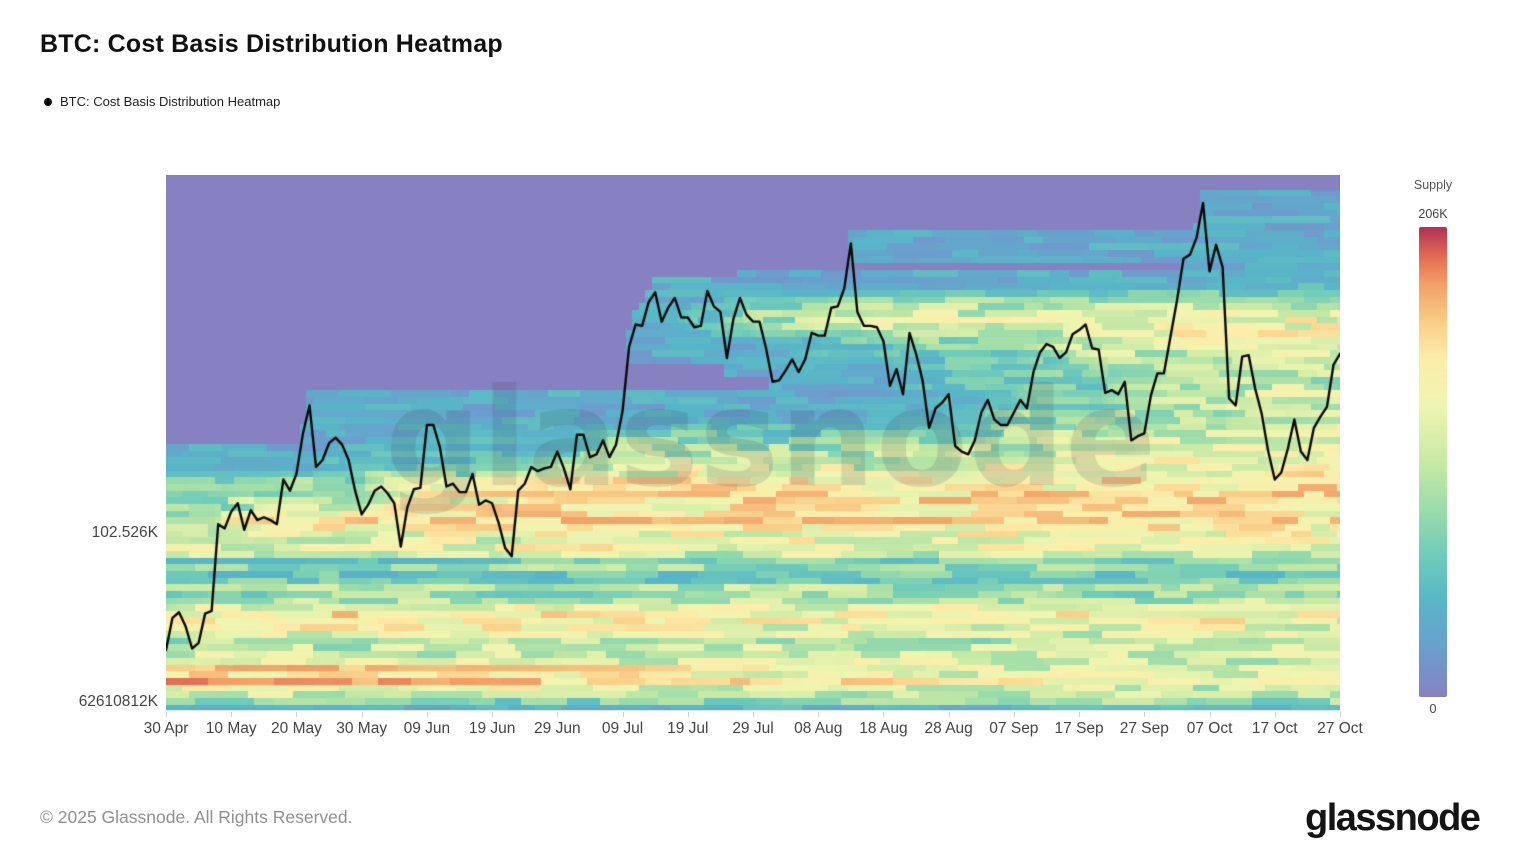 This screenshot has width=1536, height=864. Describe the element at coordinates (818, 728) in the screenshot. I see `x-tick-label: 08 Aug` at that location.